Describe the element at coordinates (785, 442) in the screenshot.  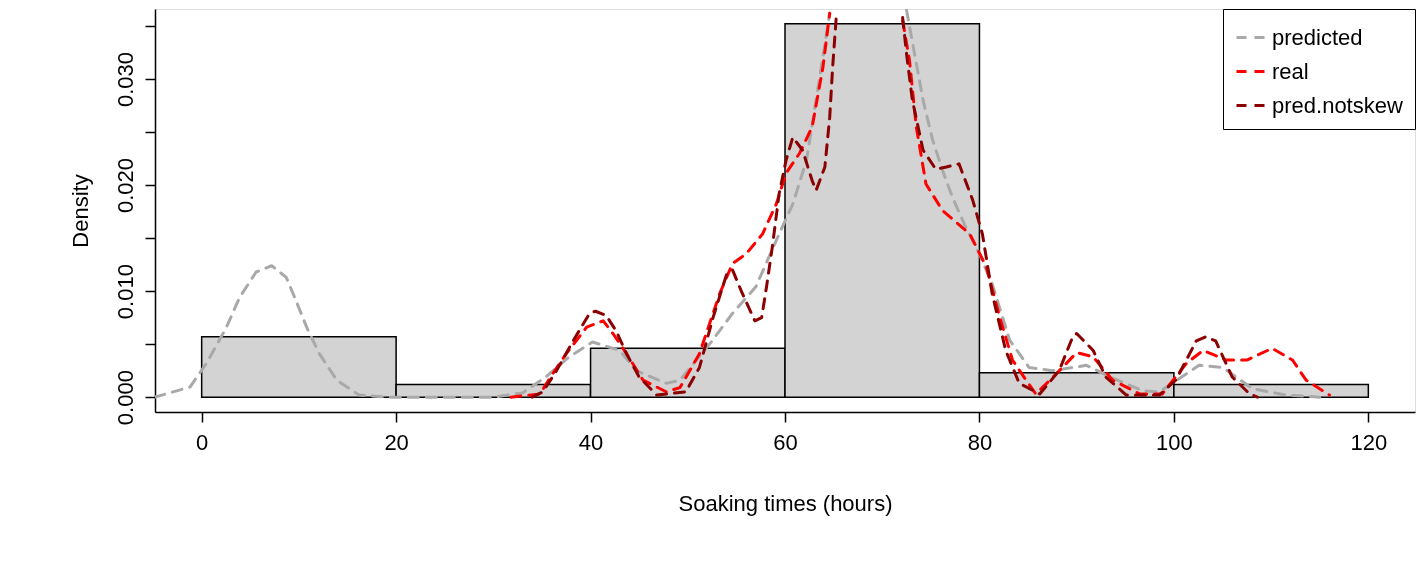
I see `x-tick-label: 60` at that location.